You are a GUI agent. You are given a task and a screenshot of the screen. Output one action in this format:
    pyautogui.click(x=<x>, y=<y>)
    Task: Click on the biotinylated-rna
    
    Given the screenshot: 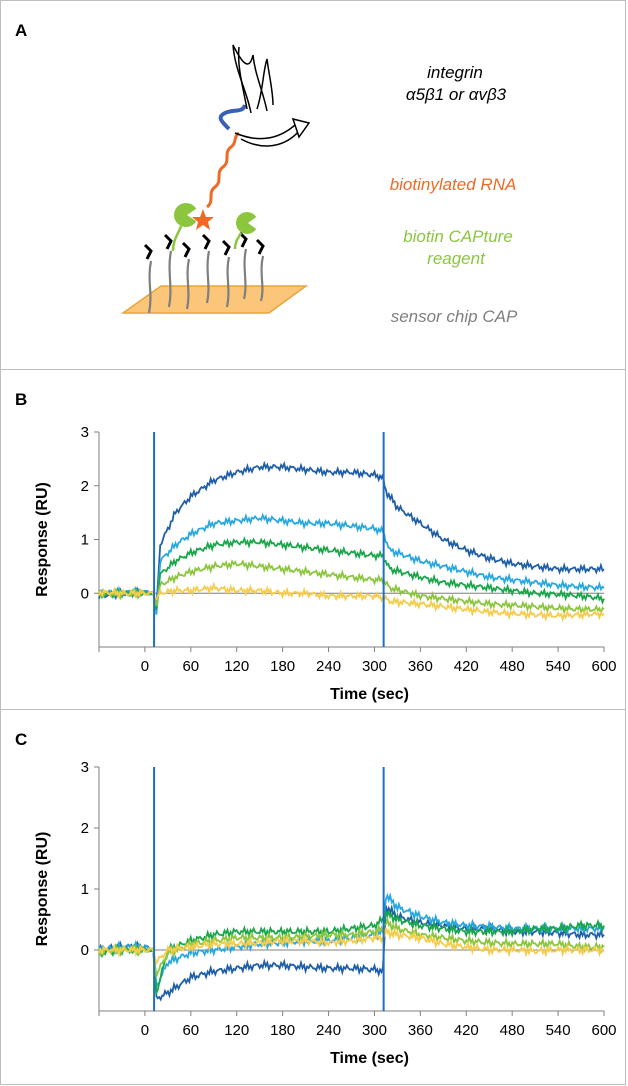 What is the action you would take?
    pyautogui.click(x=216, y=180)
    